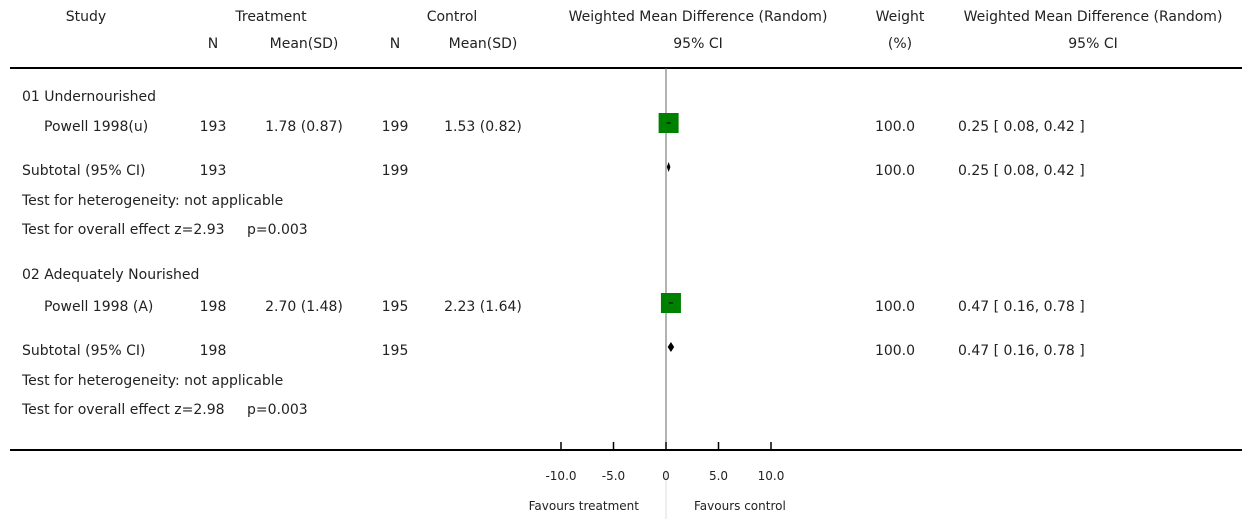 This screenshot has height=519, width=1252. Describe the element at coordinates (1021, 127) in the screenshot. I see `study-ci: 0.25 [ 0.08, 0.42 ]` at that location.